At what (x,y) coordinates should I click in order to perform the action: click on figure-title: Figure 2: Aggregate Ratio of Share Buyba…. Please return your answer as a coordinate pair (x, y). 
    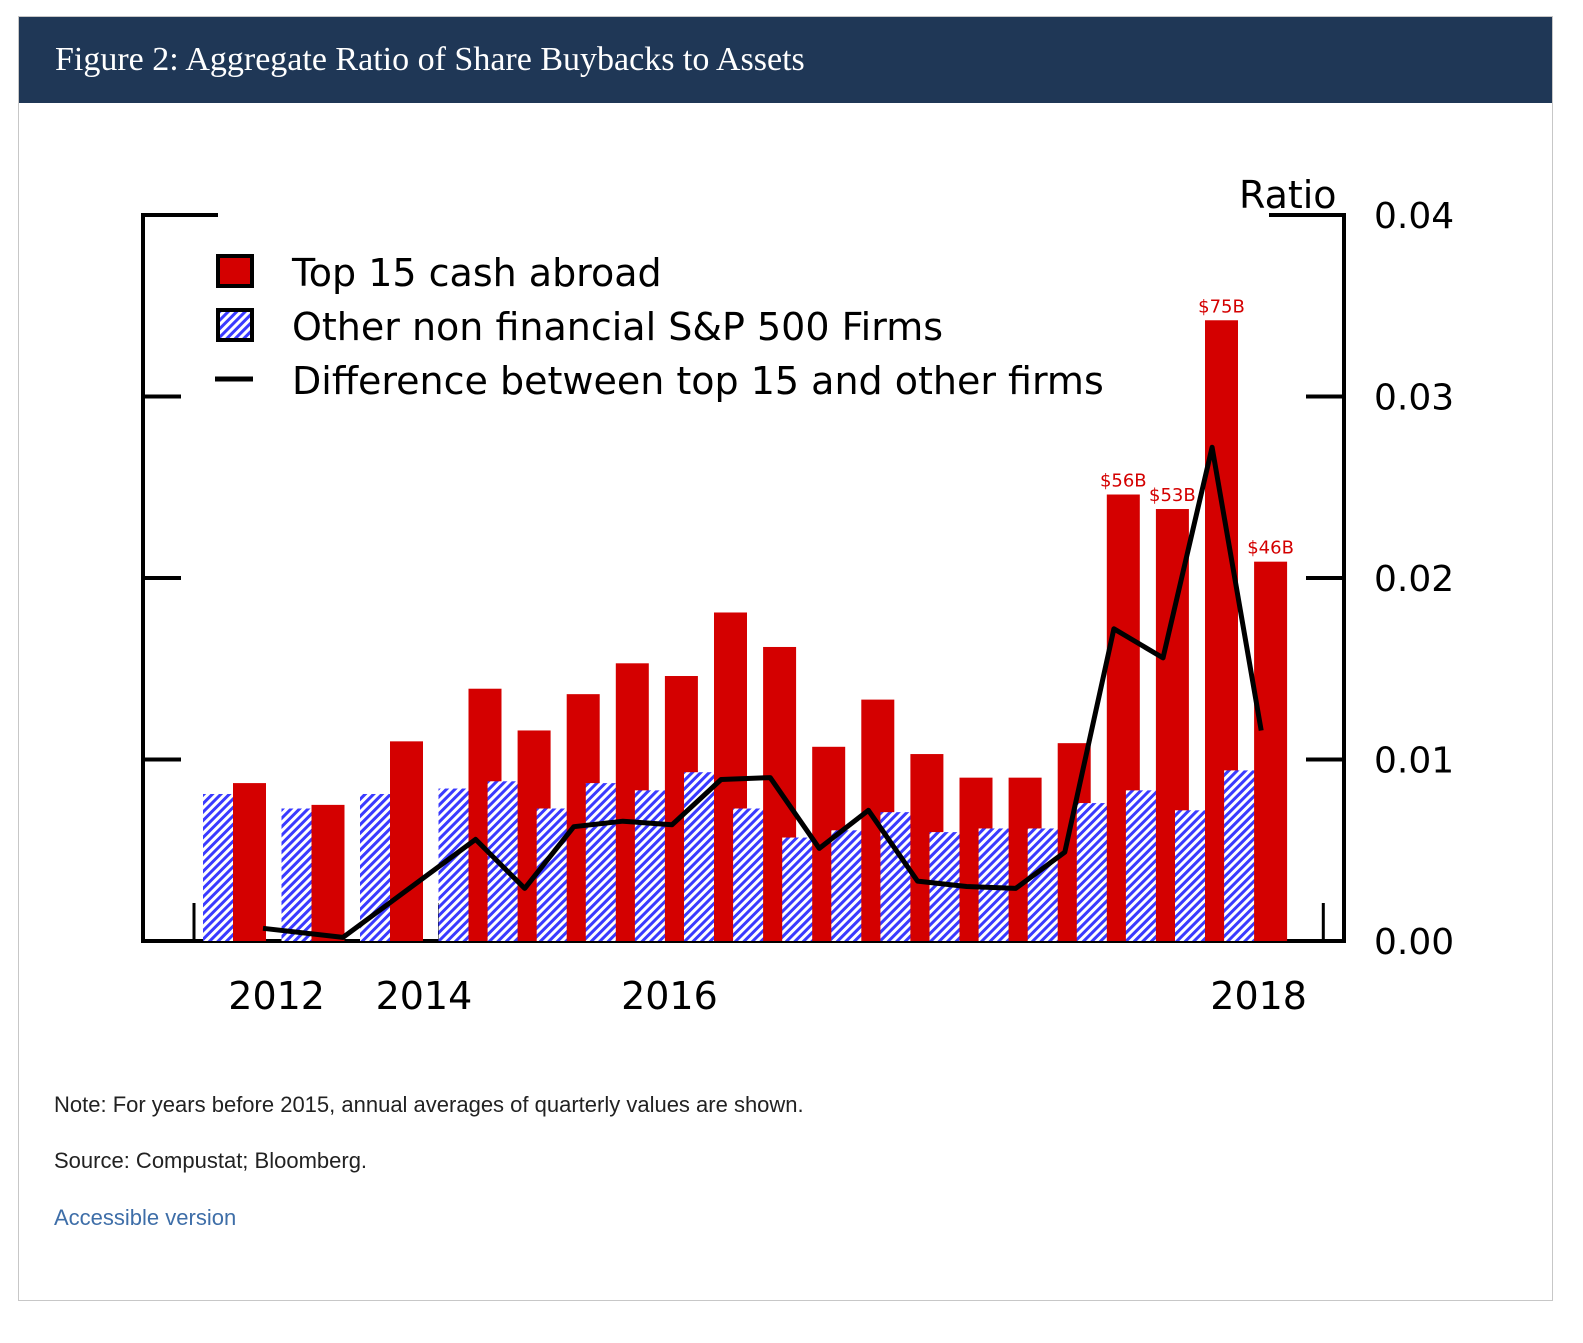
    Looking at the image, I should click on (785, 60).